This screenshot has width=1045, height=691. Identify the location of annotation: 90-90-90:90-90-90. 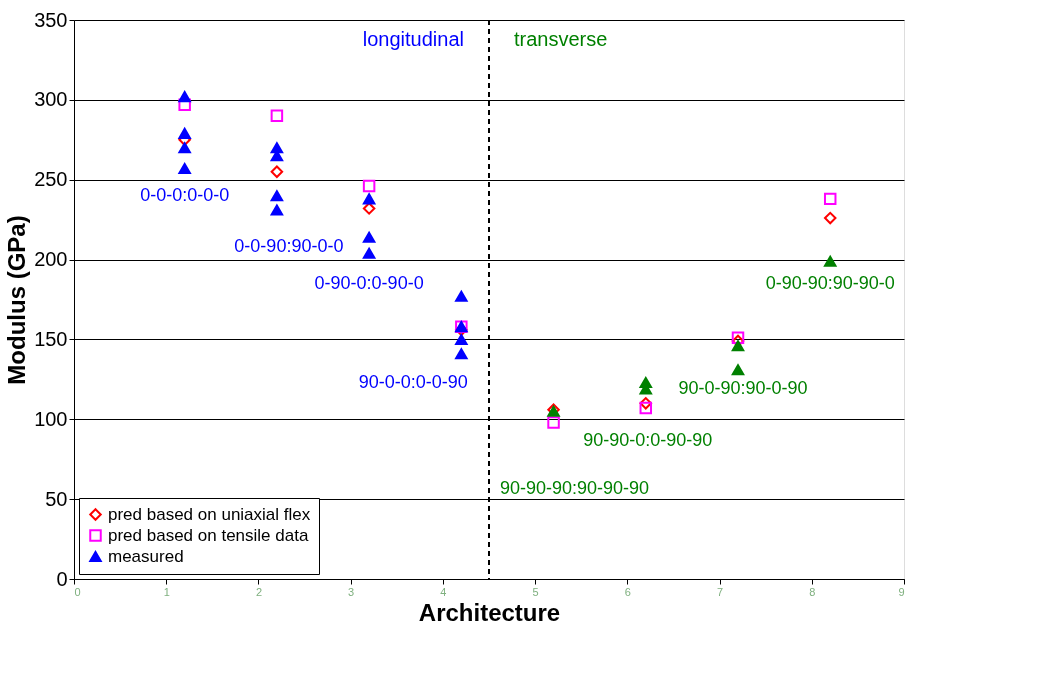
(575, 488).